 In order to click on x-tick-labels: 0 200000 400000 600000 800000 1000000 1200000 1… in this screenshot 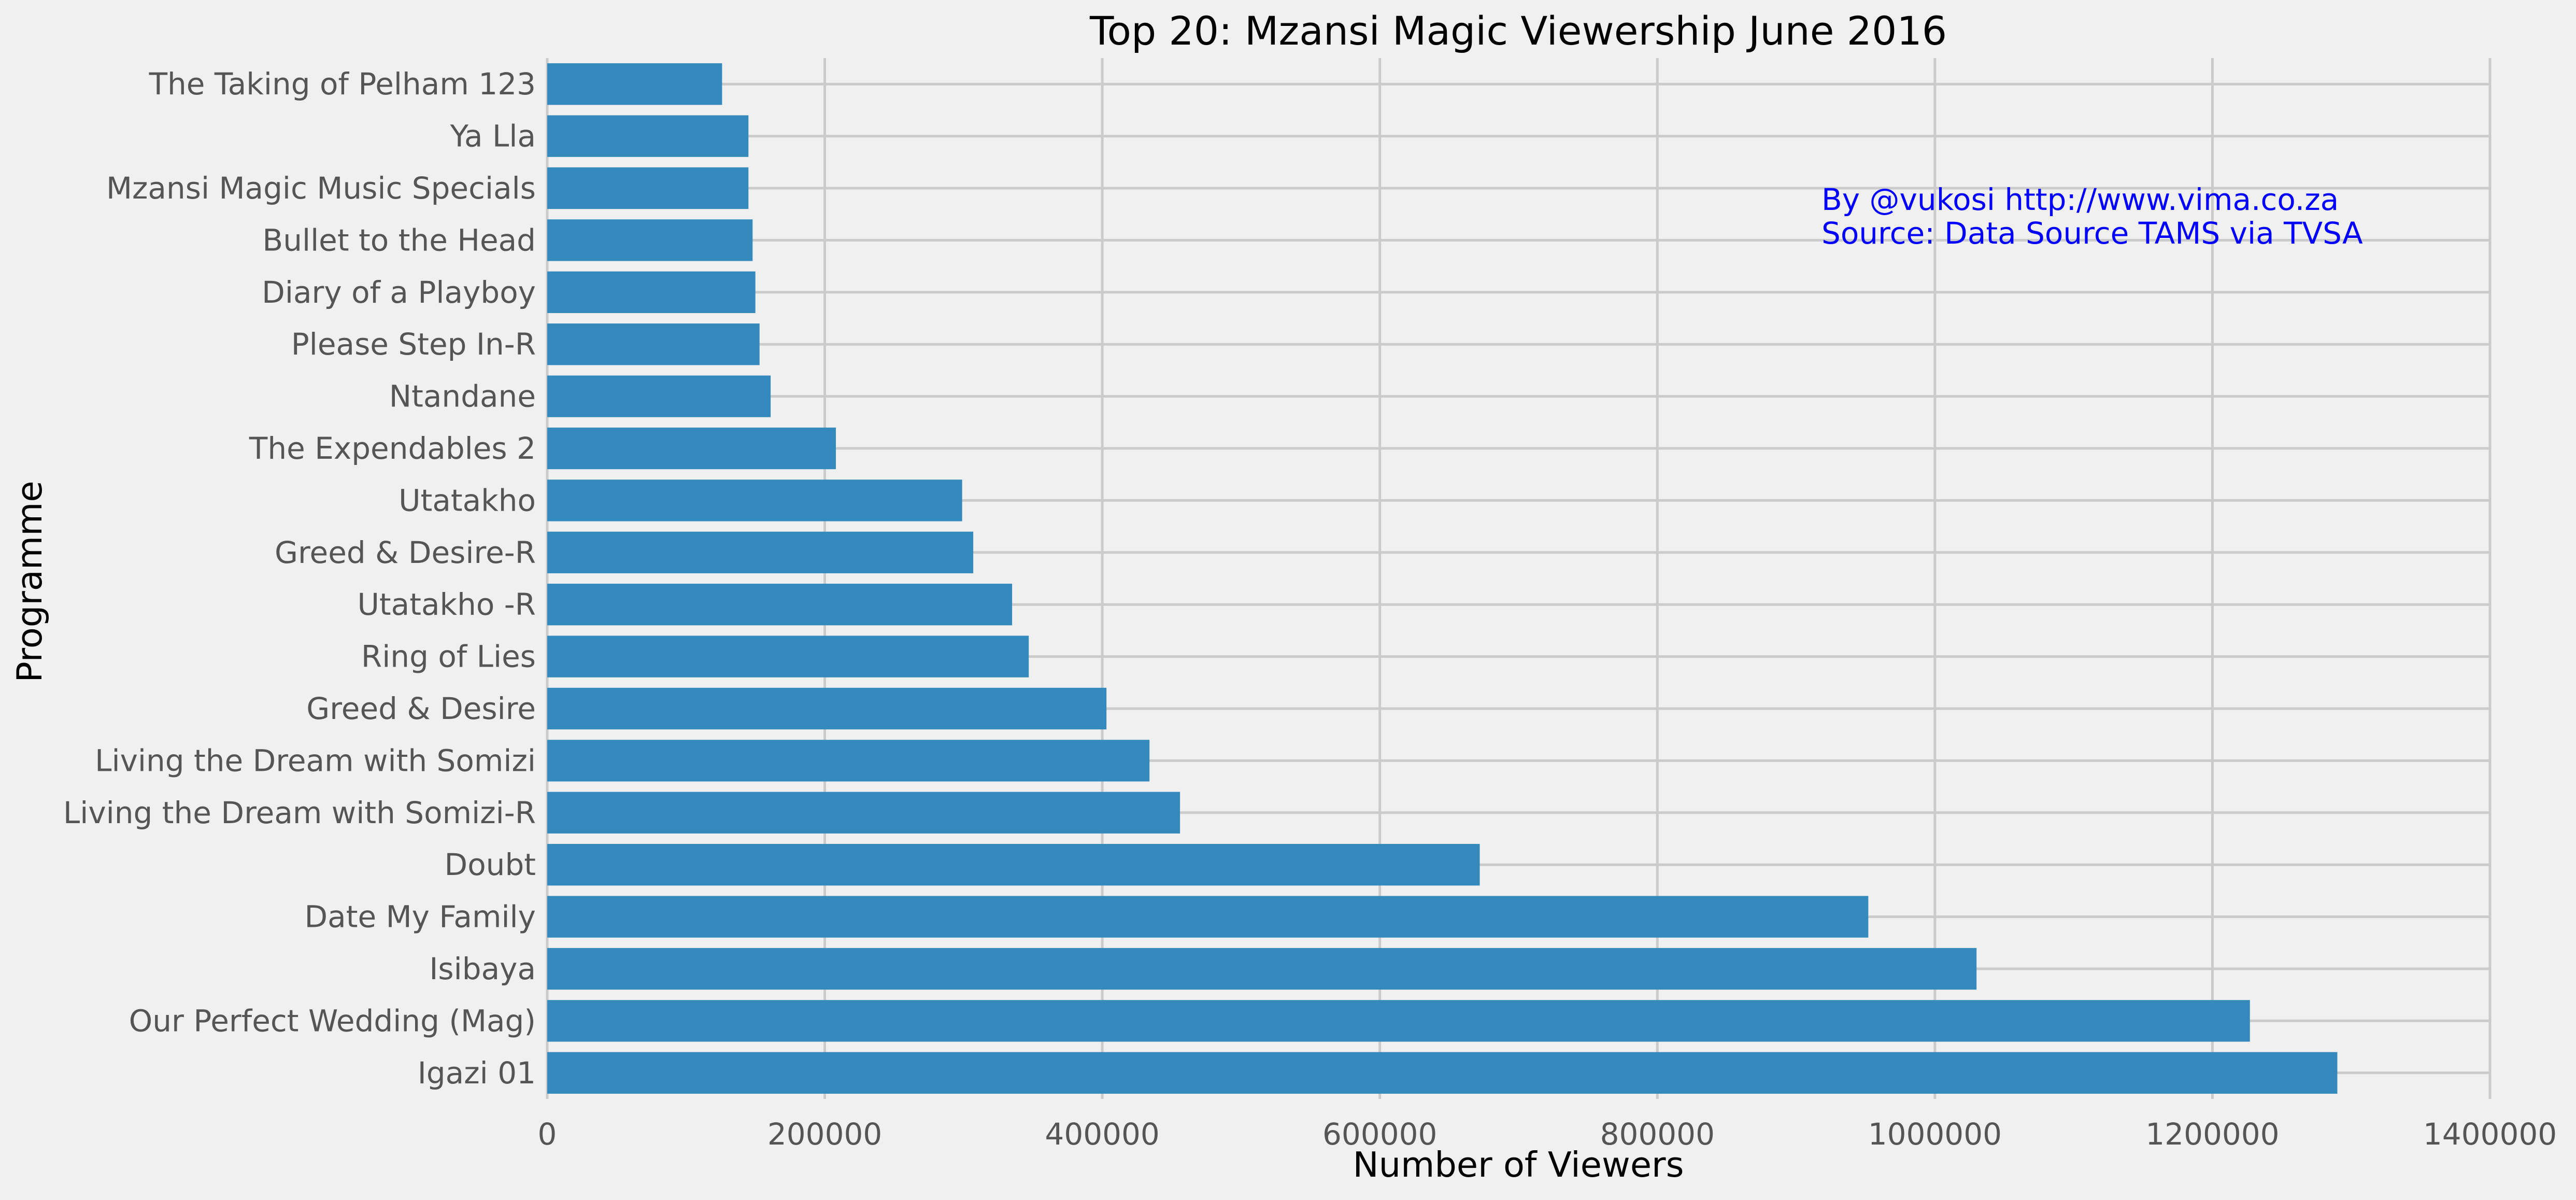, I will do `click(1547, 1135)`.